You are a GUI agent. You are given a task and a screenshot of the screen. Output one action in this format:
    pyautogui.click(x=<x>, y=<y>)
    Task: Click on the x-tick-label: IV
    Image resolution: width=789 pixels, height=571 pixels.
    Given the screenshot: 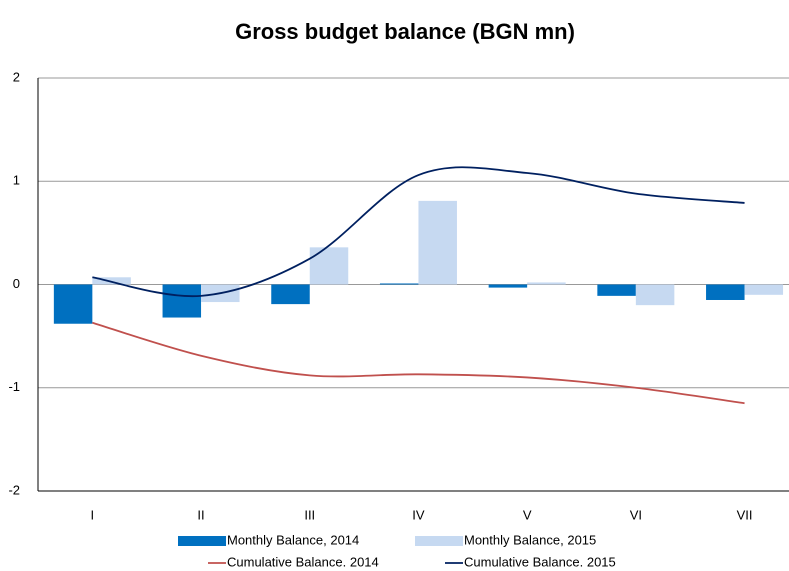 What is the action you would take?
    pyautogui.click(x=418, y=514)
    